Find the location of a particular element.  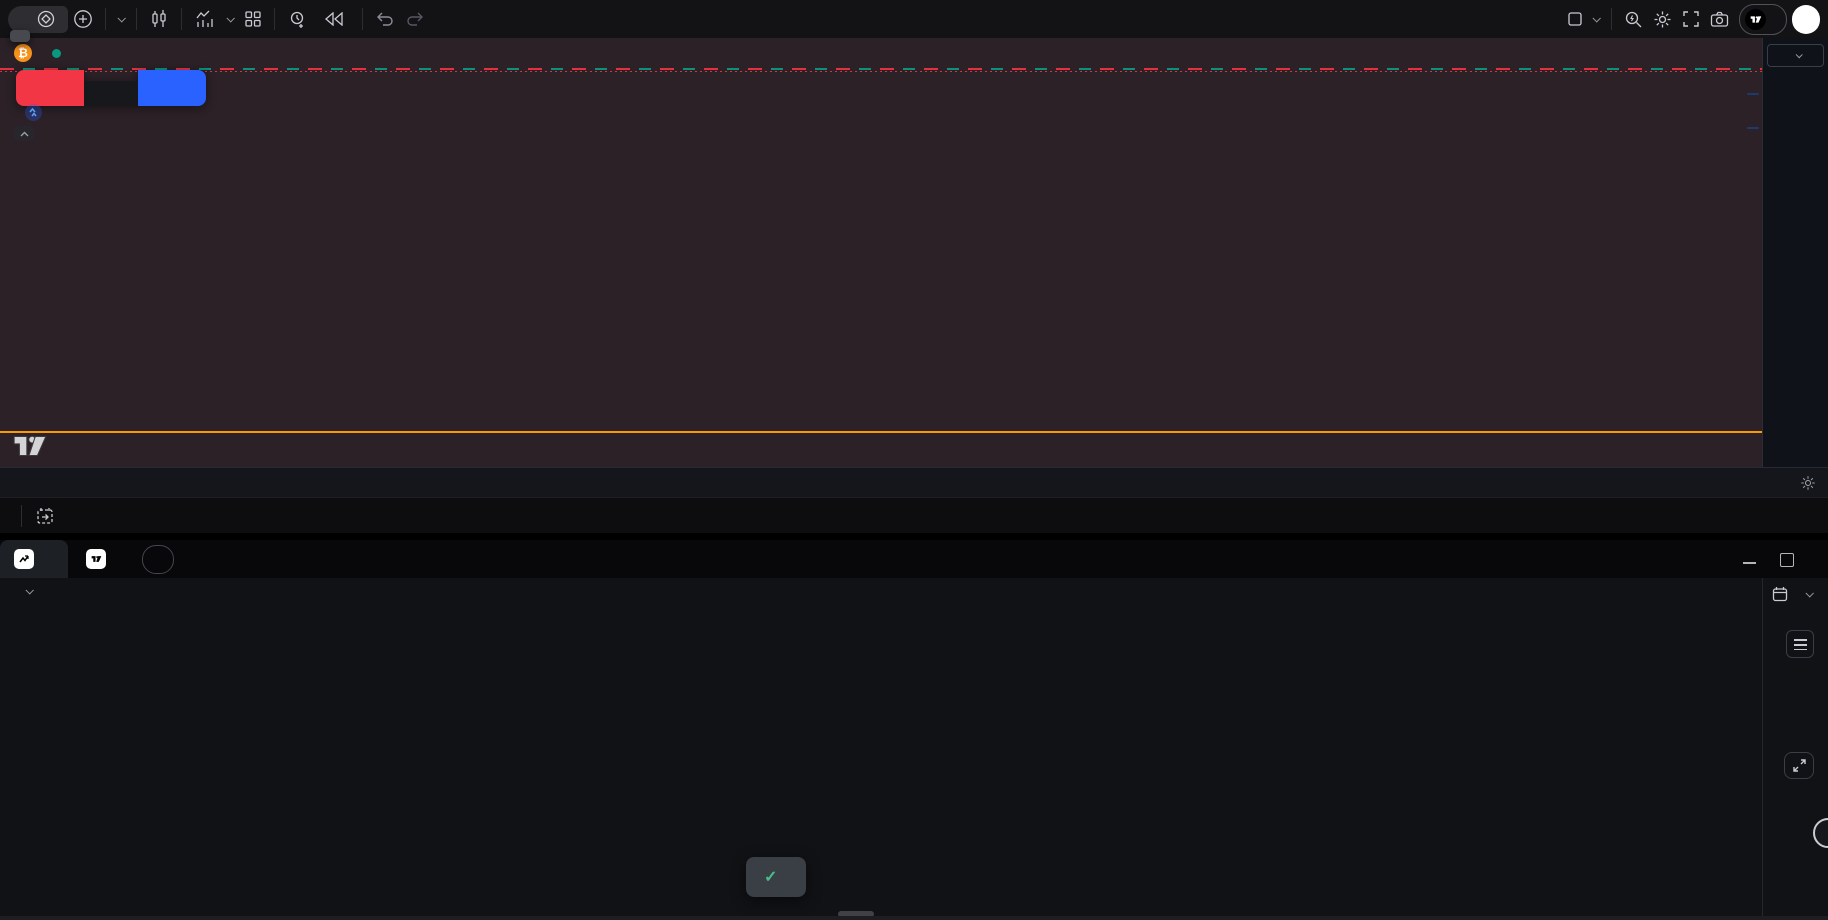

layout-grid-icon is located at coordinates (253, 19).